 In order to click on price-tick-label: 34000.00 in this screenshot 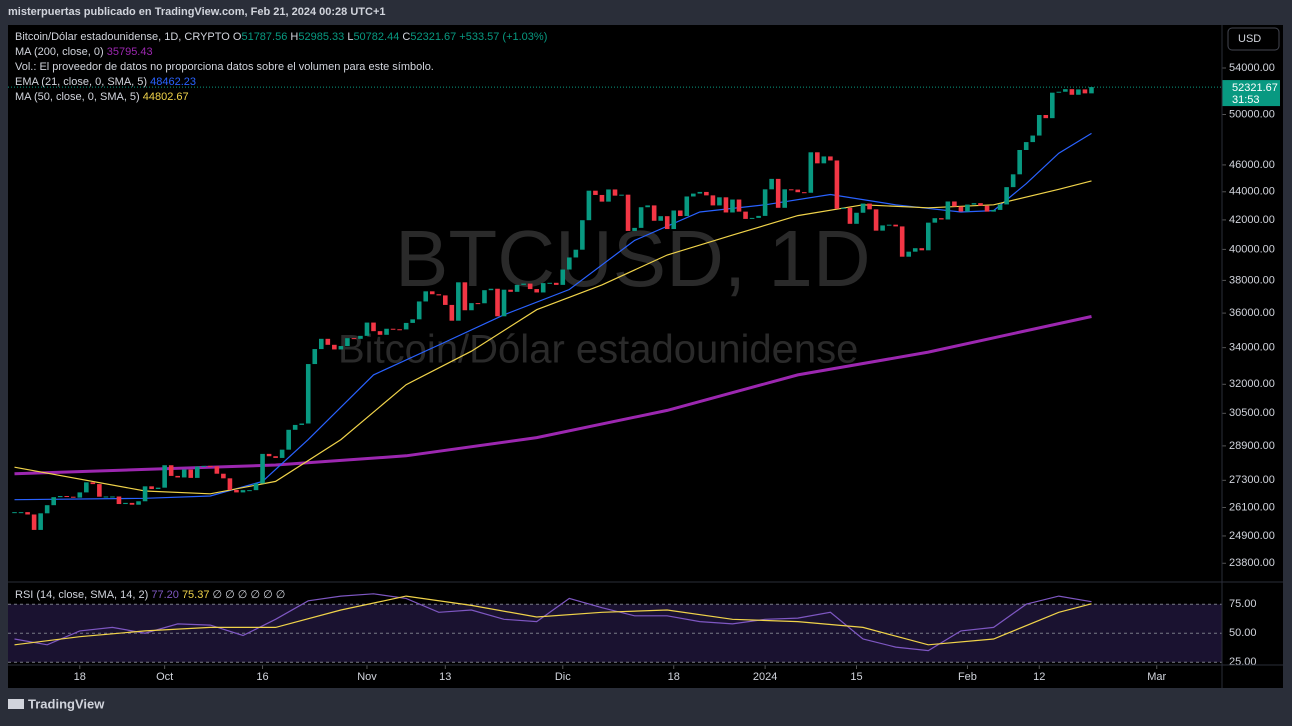, I will do `click(1252, 348)`.